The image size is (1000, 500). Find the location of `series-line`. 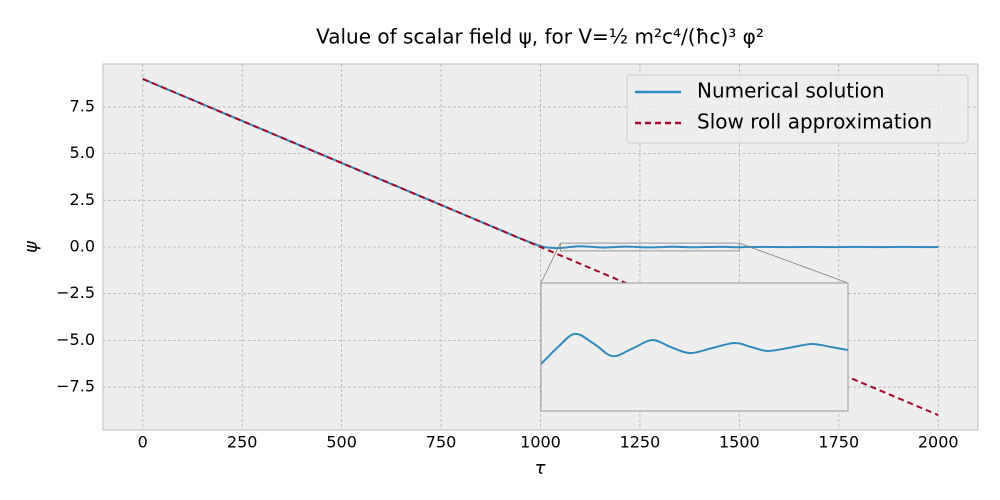

series-line is located at coordinates (694, 348).